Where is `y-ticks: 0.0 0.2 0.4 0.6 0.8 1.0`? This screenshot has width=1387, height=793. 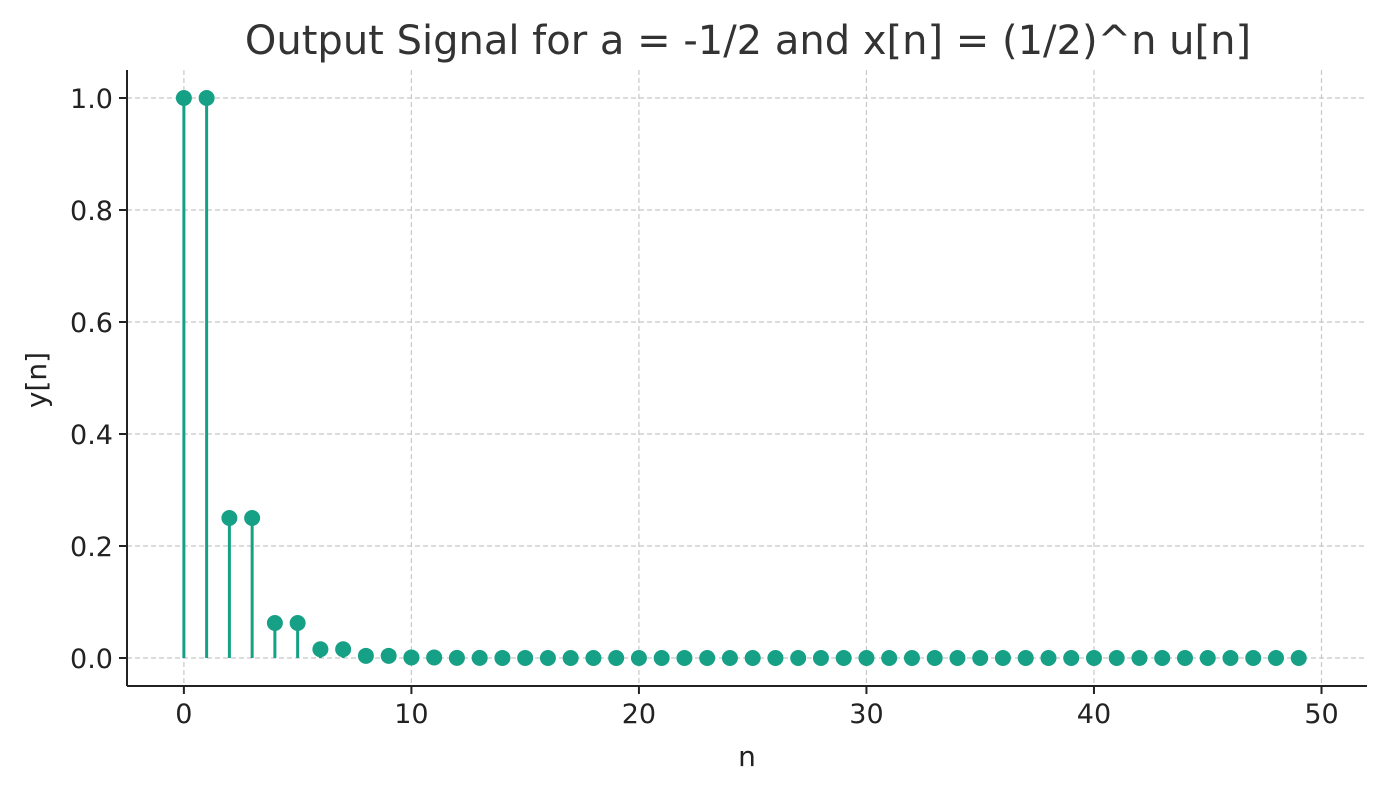 y-ticks: 0.0 0.2 0.4 0.6 0.8 1.0 is located at coordinates (98, 379).